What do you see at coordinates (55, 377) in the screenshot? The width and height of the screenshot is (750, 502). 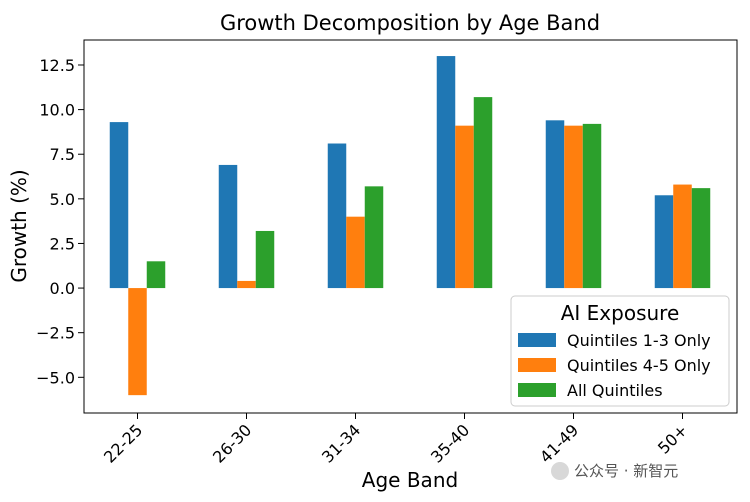 I see `y-tick-label: −5.0` at bounding box center [55, 377].